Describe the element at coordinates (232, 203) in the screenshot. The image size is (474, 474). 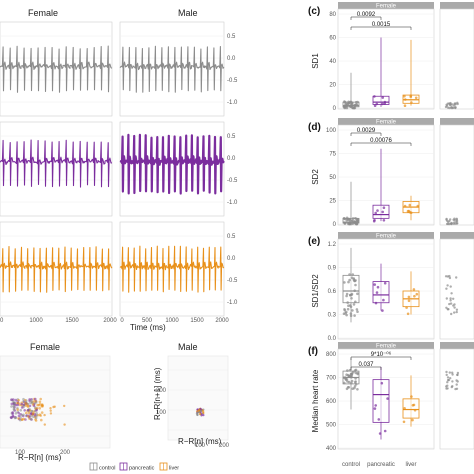
I see `ecg-y-tick: -1.0` at that location.